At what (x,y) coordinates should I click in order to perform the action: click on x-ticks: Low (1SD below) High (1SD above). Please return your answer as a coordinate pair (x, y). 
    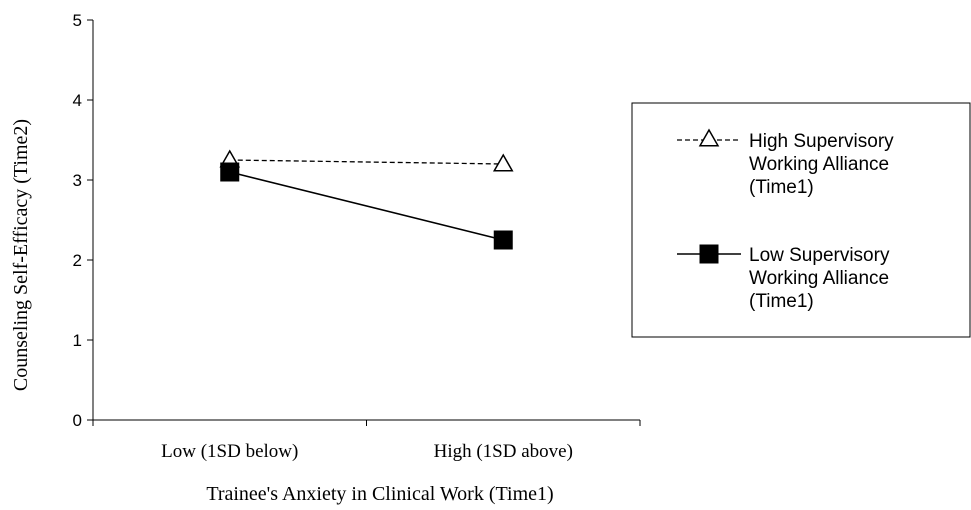
    Looking at the image, I should click on (366, 441).